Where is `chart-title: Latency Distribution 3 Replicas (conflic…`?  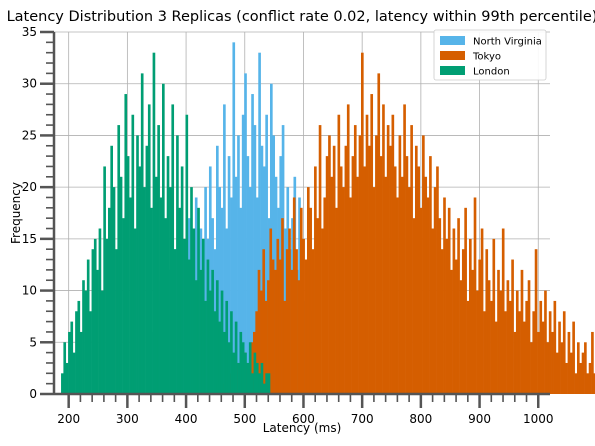
chart-title: Latency Distribution 3 Replicas (conflic… is located at coordinates (301, 17).